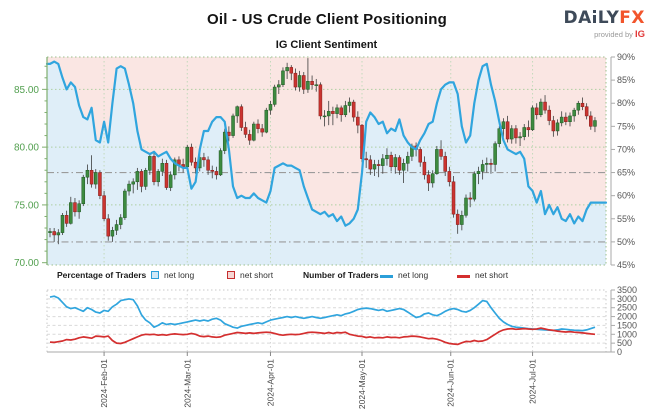 Image resolution: width=654 pixels, height=418 pixels. What do you see at coordinates (270, 383) in the screenshot?
I see `svg-text: 2024-Apr-01` at bounding box center [270, 383].